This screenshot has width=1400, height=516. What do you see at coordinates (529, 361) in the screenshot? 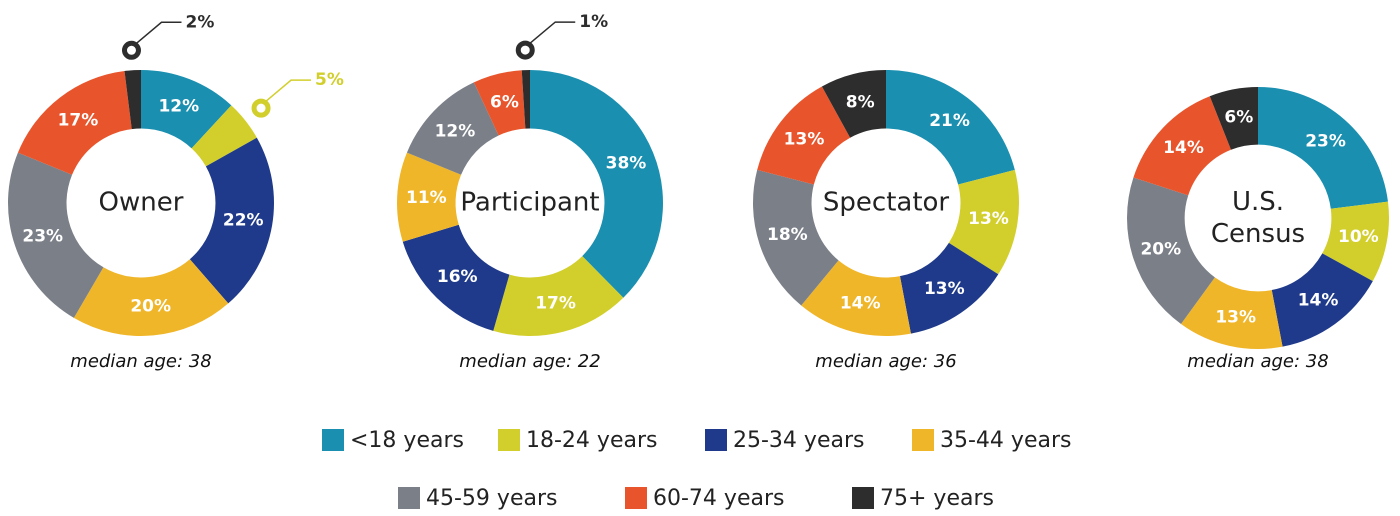
I see `median-note: median age: 22` at bounding box center [529, 361].